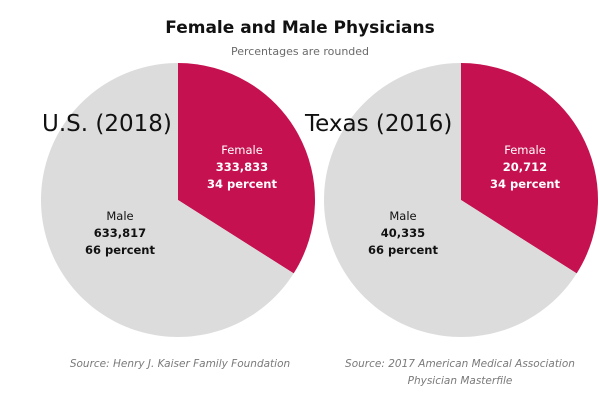  I want to click on pie-title-texas: Texas (2016), so click(378, 124).